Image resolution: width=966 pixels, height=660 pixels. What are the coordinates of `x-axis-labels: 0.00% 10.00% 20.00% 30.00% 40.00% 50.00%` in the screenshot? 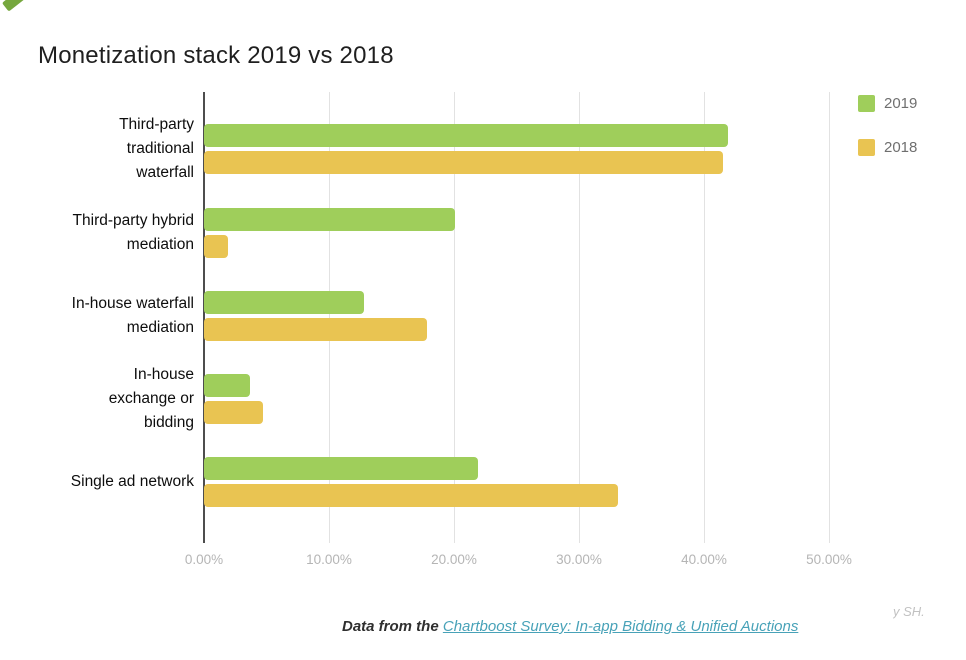 It's located at (518, 562).